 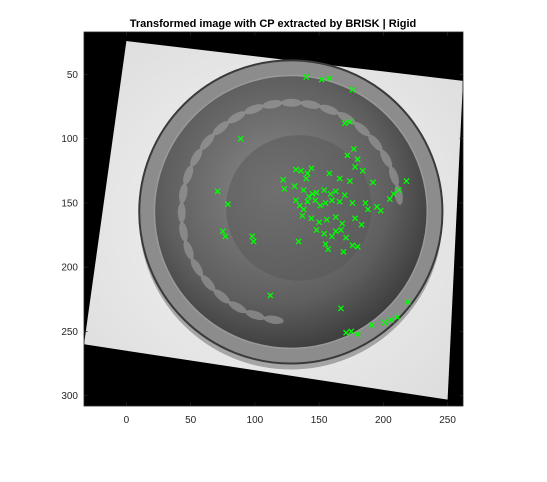 I want to click on x-tick-label: 50, so click(x=191, y=420).